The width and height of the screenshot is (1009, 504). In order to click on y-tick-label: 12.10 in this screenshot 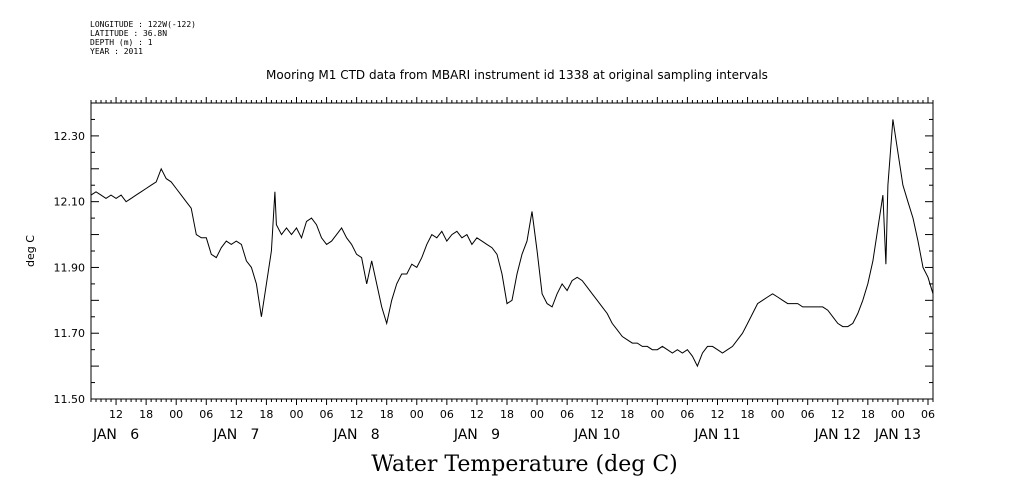, I will do `click(70, 202)`.